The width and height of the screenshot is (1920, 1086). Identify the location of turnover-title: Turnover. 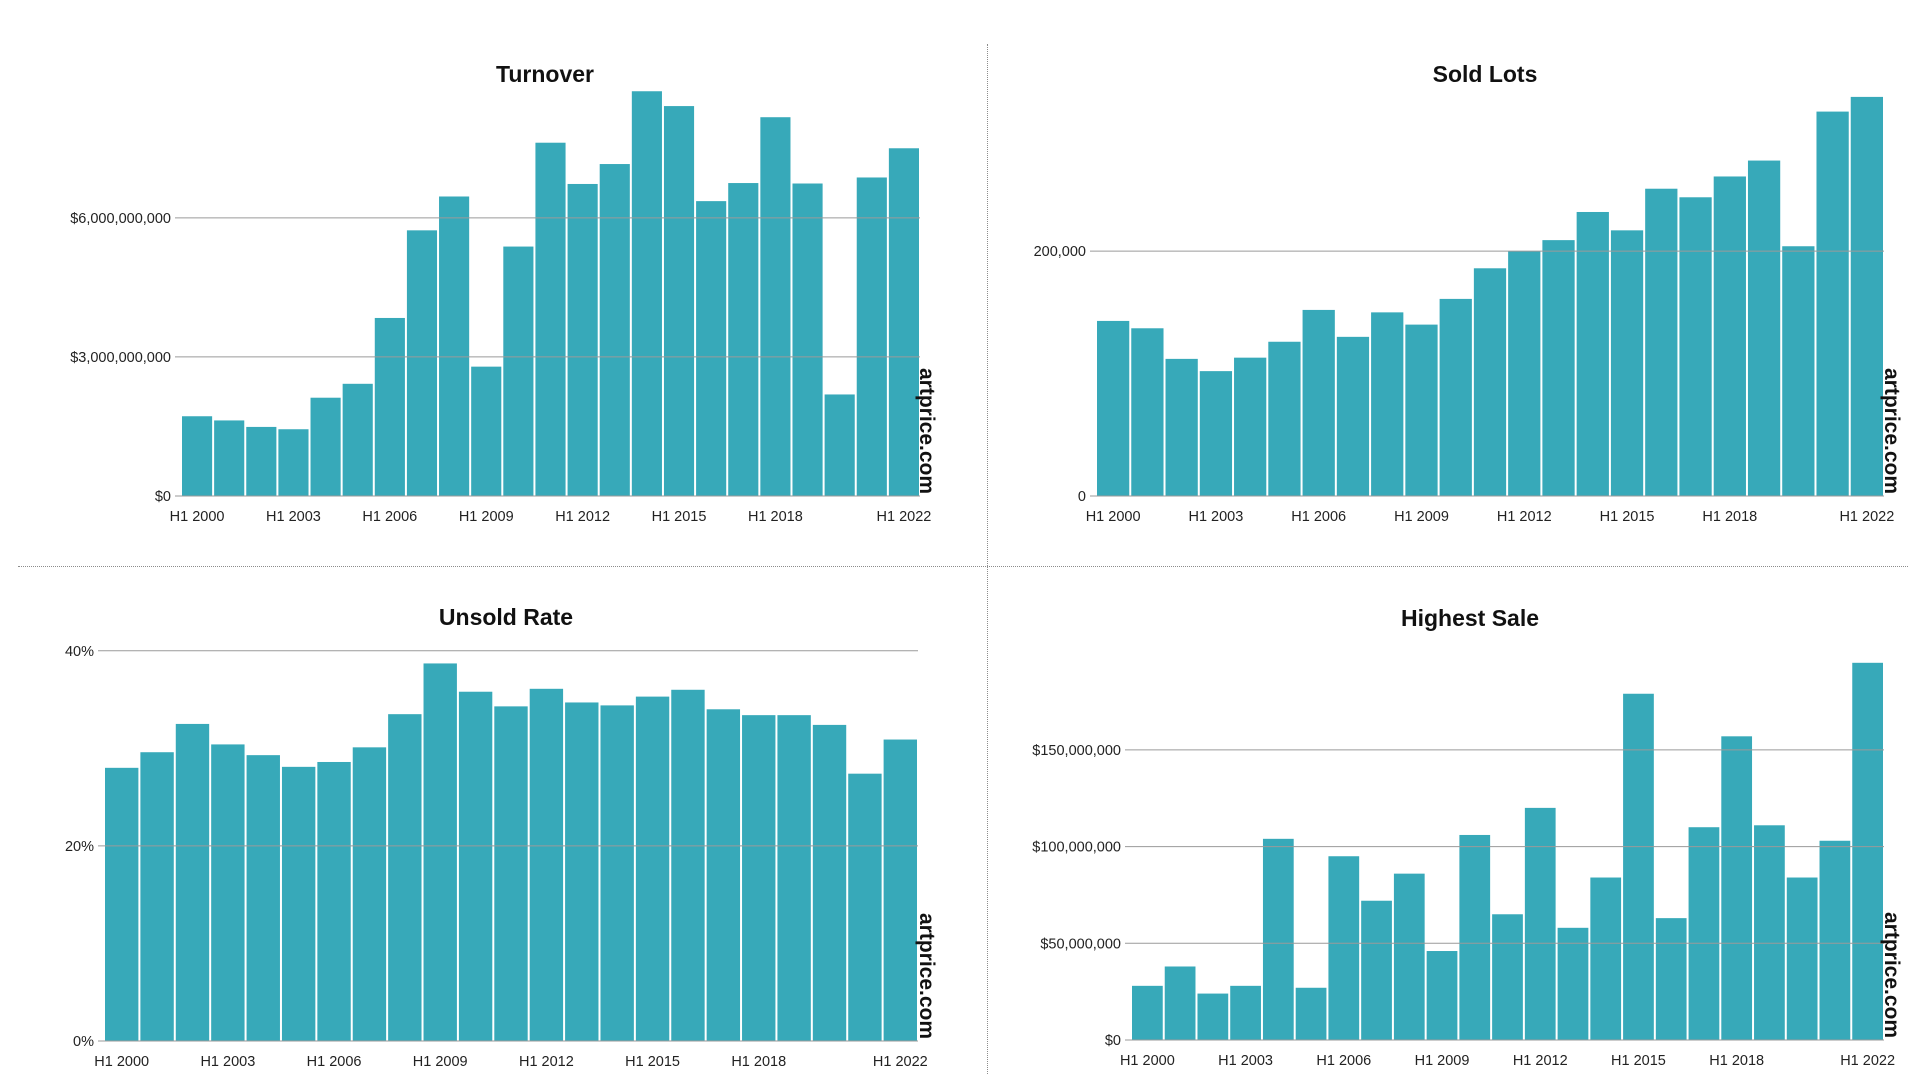
(545, 74).